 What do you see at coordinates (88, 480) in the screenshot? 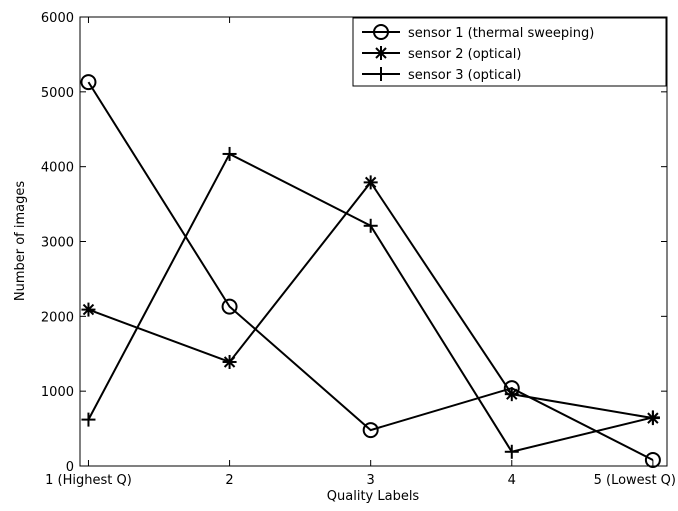
I see `x-tick-label: 1 (Highest Q)` at bounding box center [88, 480].